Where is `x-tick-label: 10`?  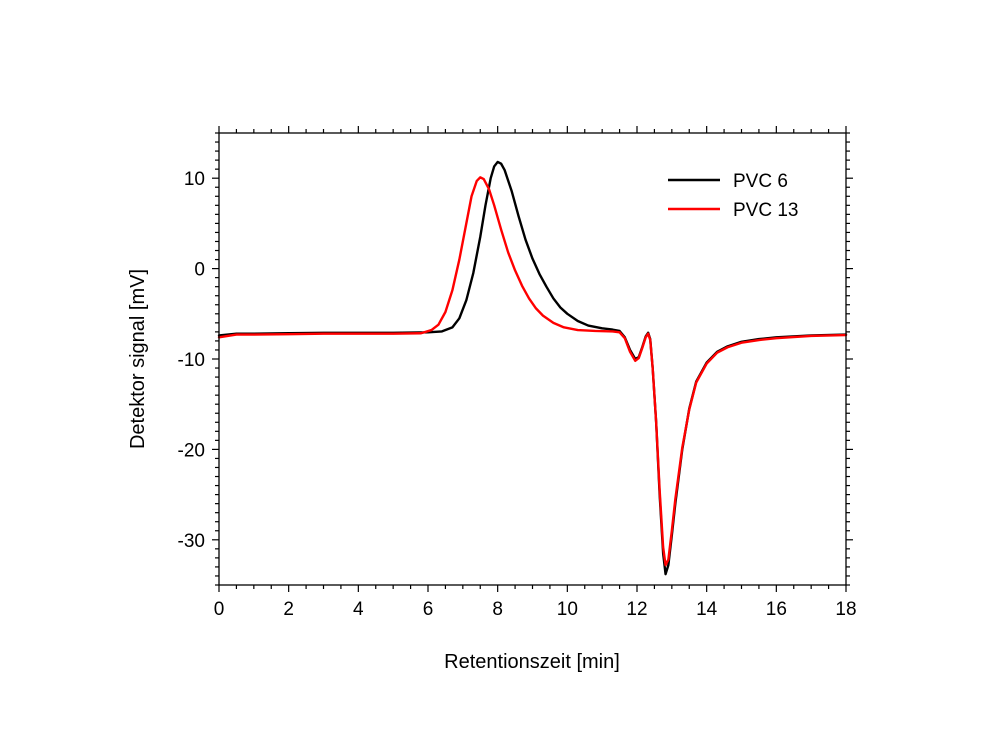
x-tick-label: 10 is located at coordinates (567, 609).